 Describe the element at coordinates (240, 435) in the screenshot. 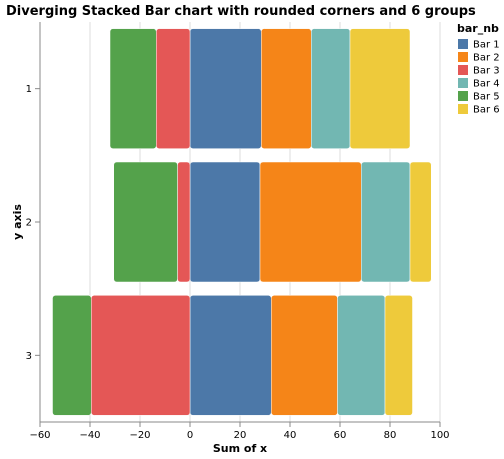

I see `x-tick-label: 20` at that location.